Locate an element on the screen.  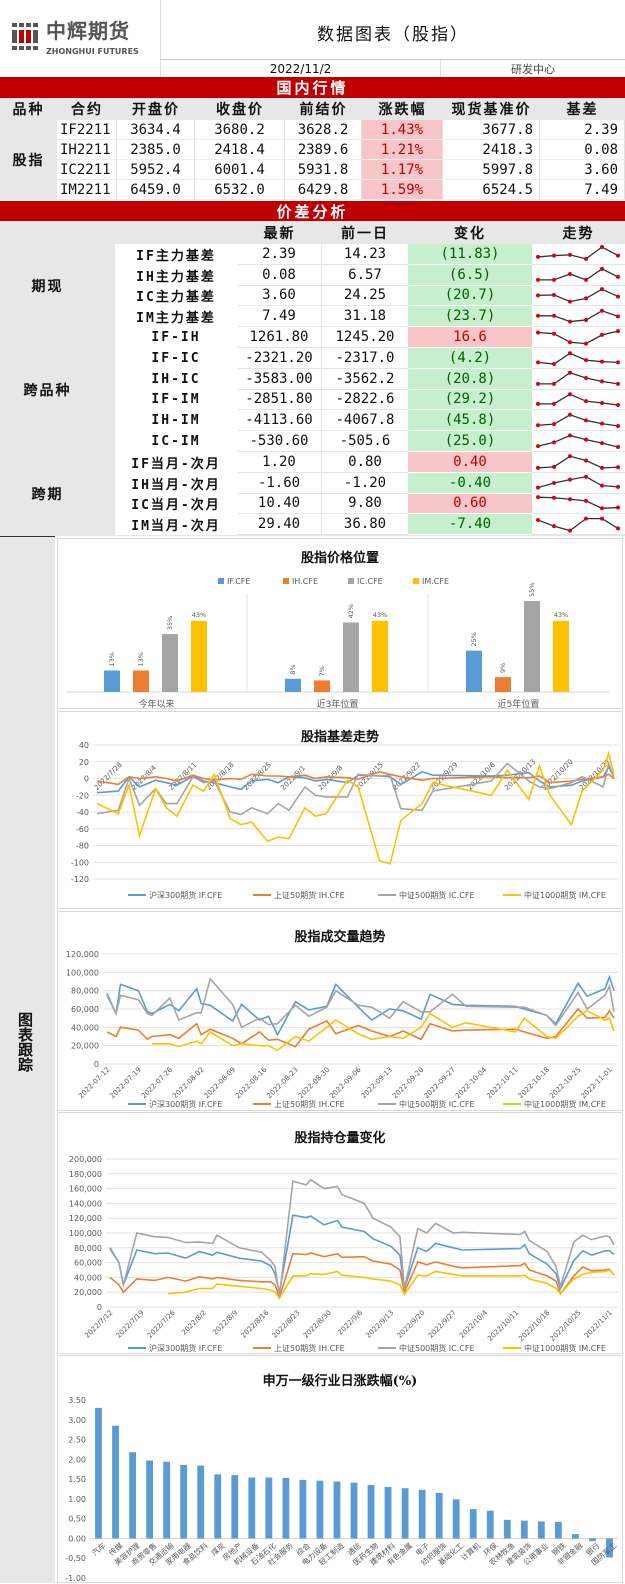
market-value: 6001.4 is located at coordinates (240, 170).